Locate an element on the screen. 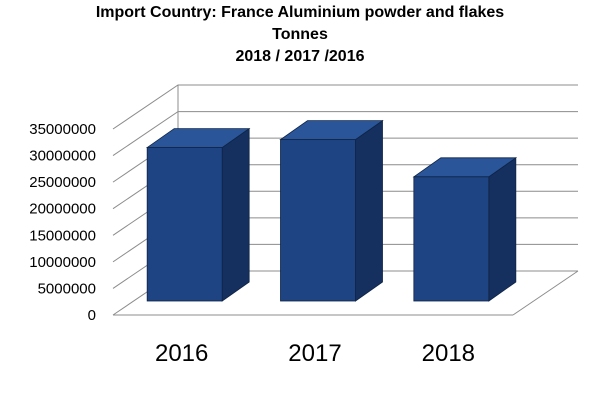 This screenshot has width=600, height=400. x-tick-label: 2018 is located at coordinates (448, 353).